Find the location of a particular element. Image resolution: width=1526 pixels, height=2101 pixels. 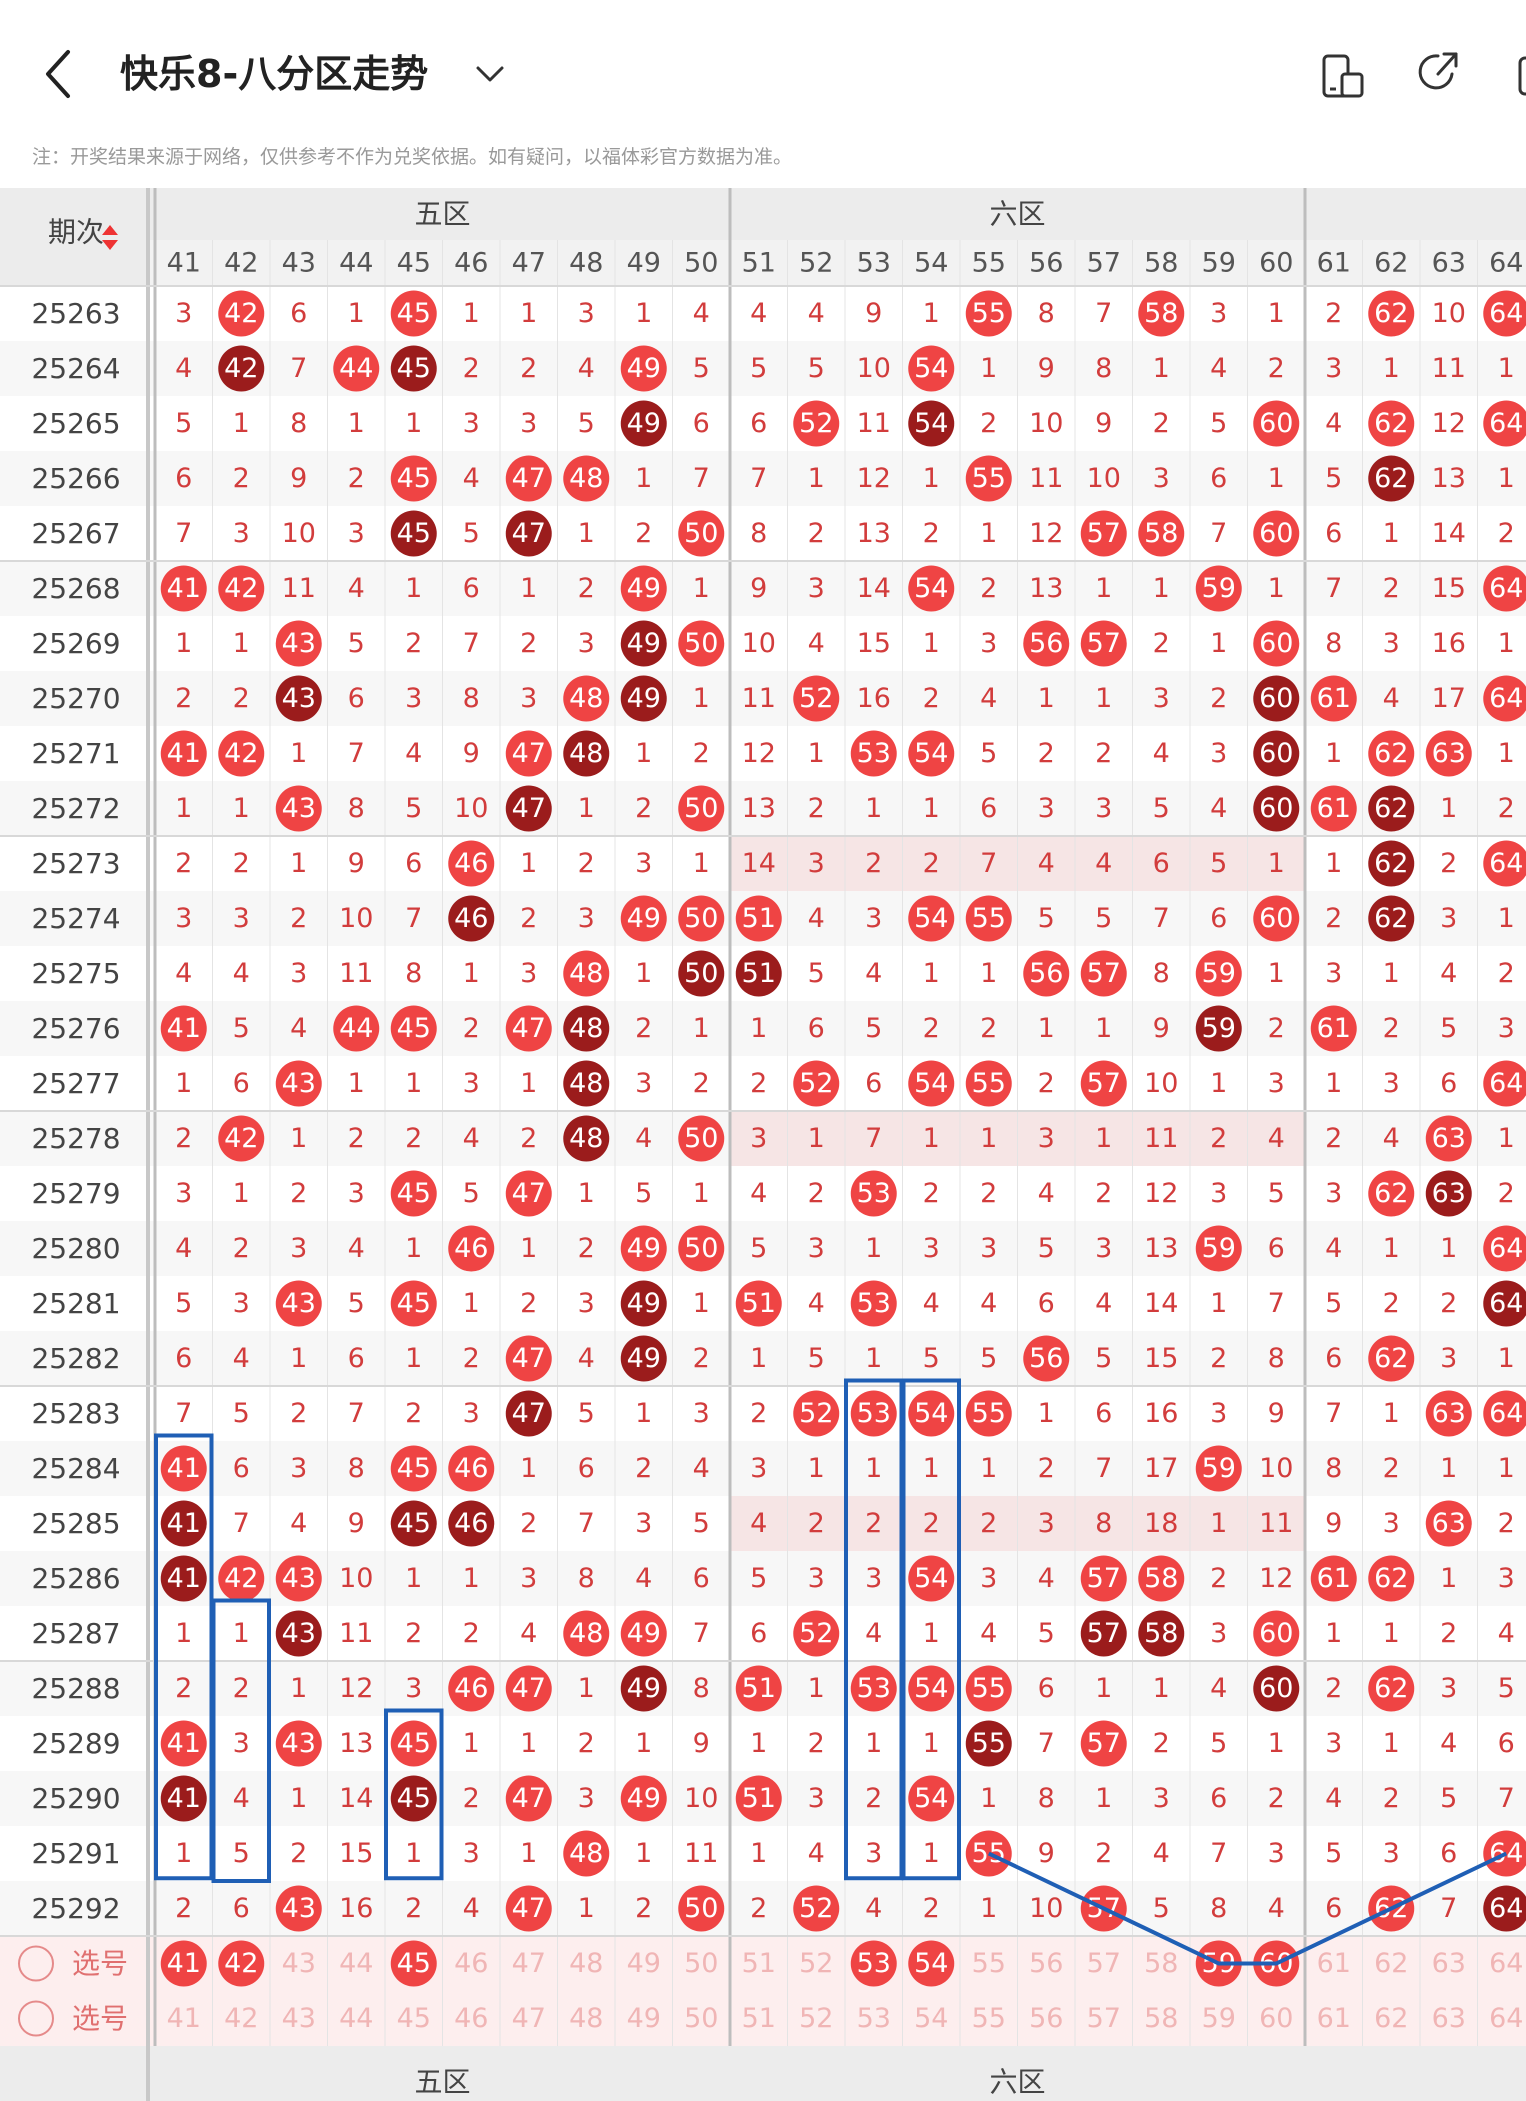

ball-number: 55 is located at coordinates (989, 313).